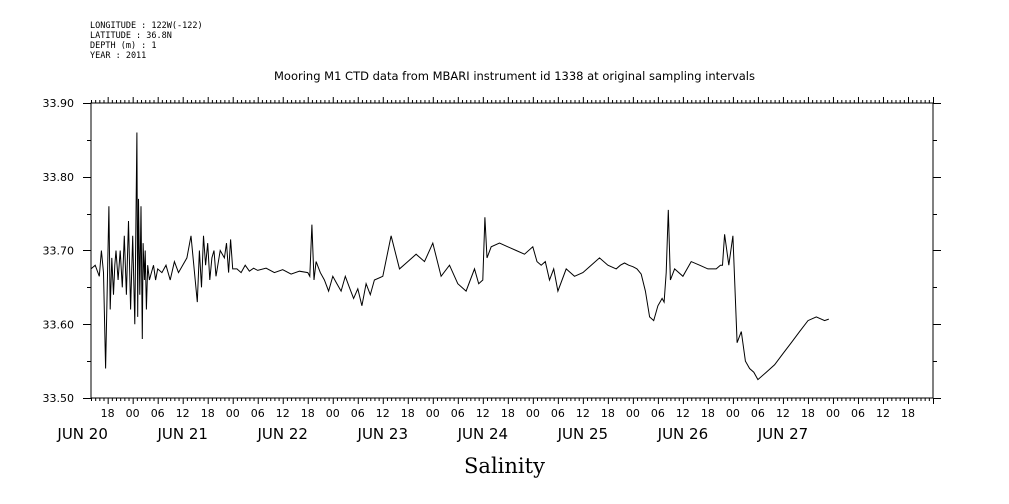 The height and width of the screenshot is (504, 1009). I want to click on date-label: JUN 24, so click(482, 434).